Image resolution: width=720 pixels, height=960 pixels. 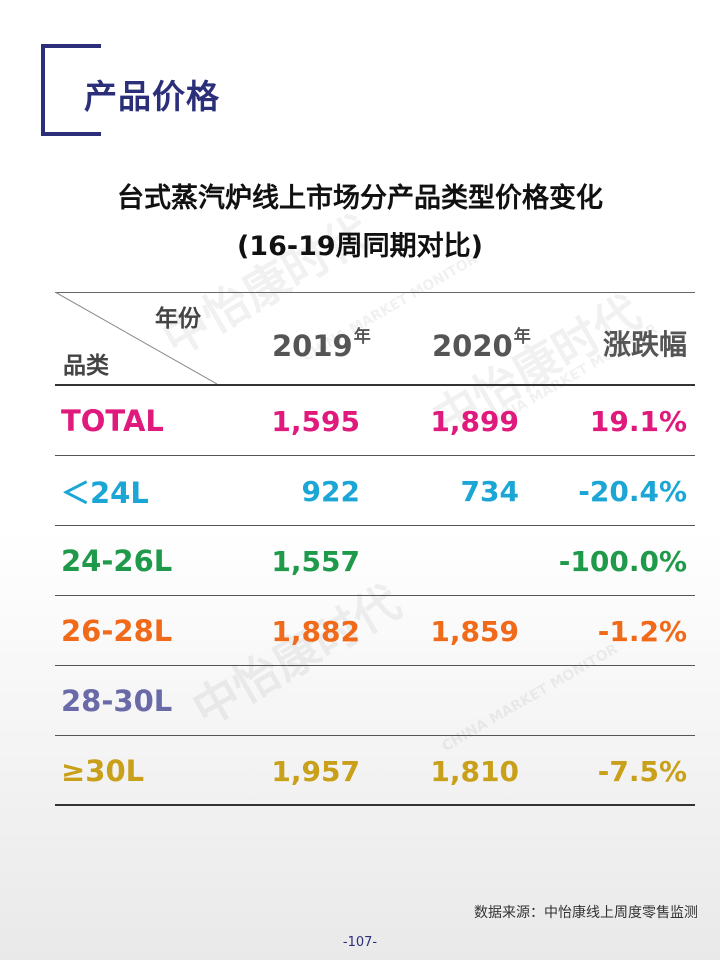 What do you see at coordinates (474, 771) in the screenshot?
I see `value-2020: 1,810` at bounding box center [474, 771].